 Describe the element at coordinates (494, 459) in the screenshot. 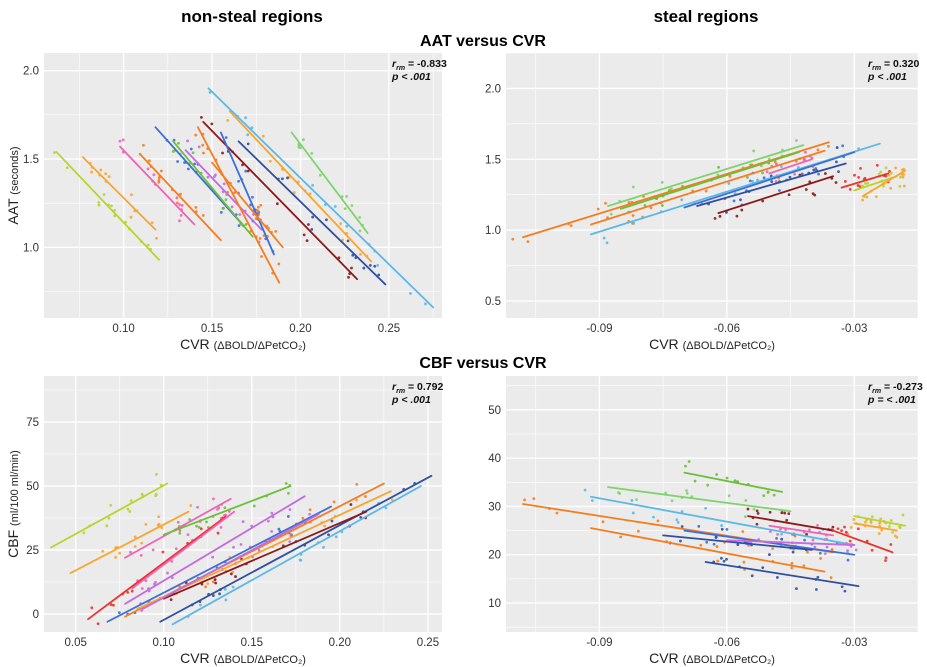

I see `y-tick-label: 40` at that location.